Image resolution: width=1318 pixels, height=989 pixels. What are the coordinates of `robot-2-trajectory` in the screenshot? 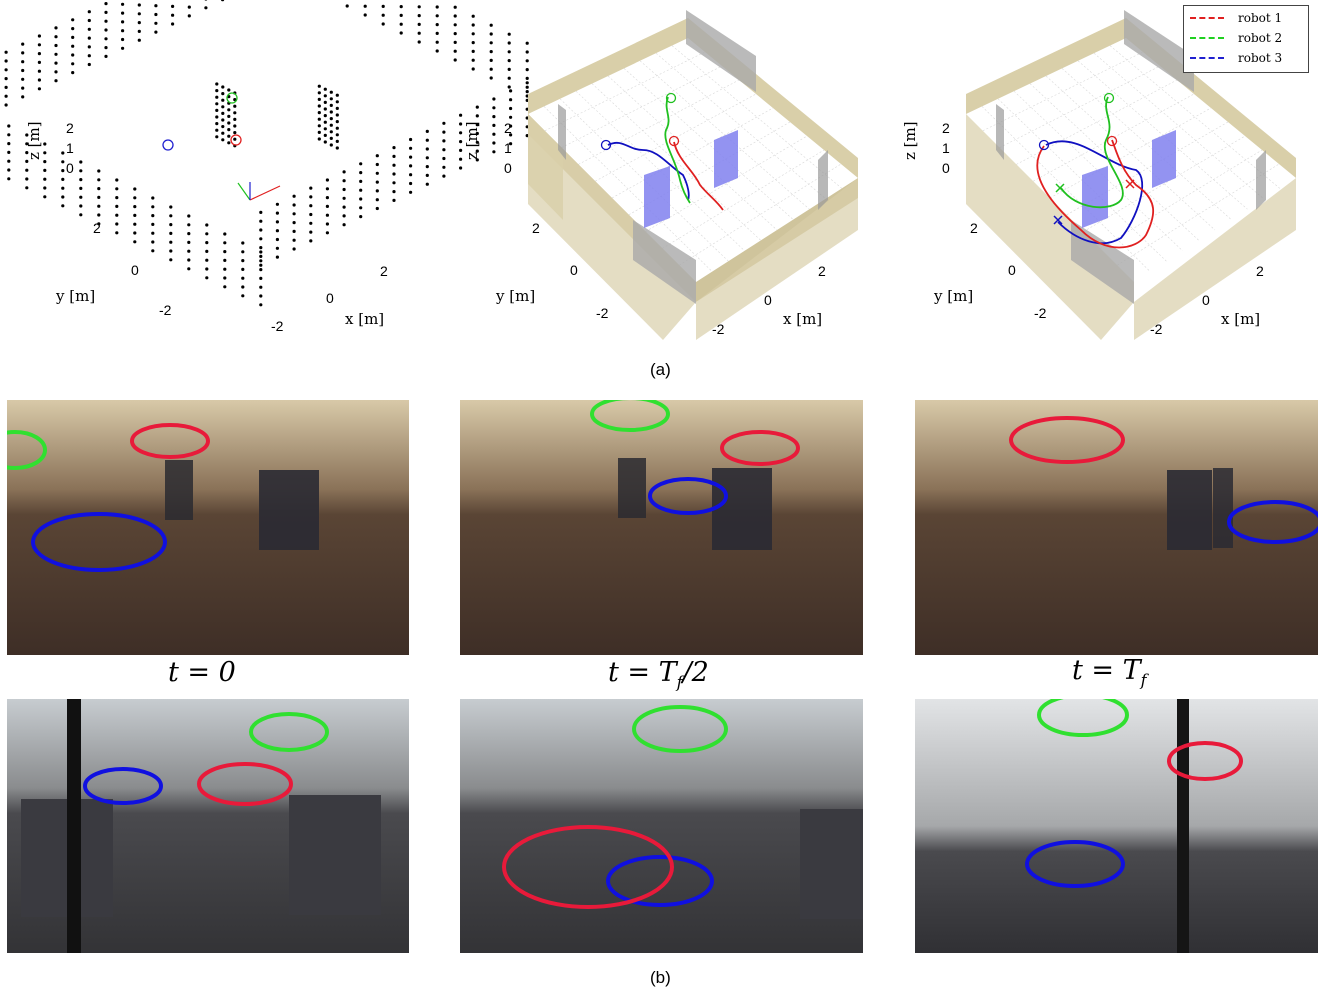 It's located at (1092, 152).